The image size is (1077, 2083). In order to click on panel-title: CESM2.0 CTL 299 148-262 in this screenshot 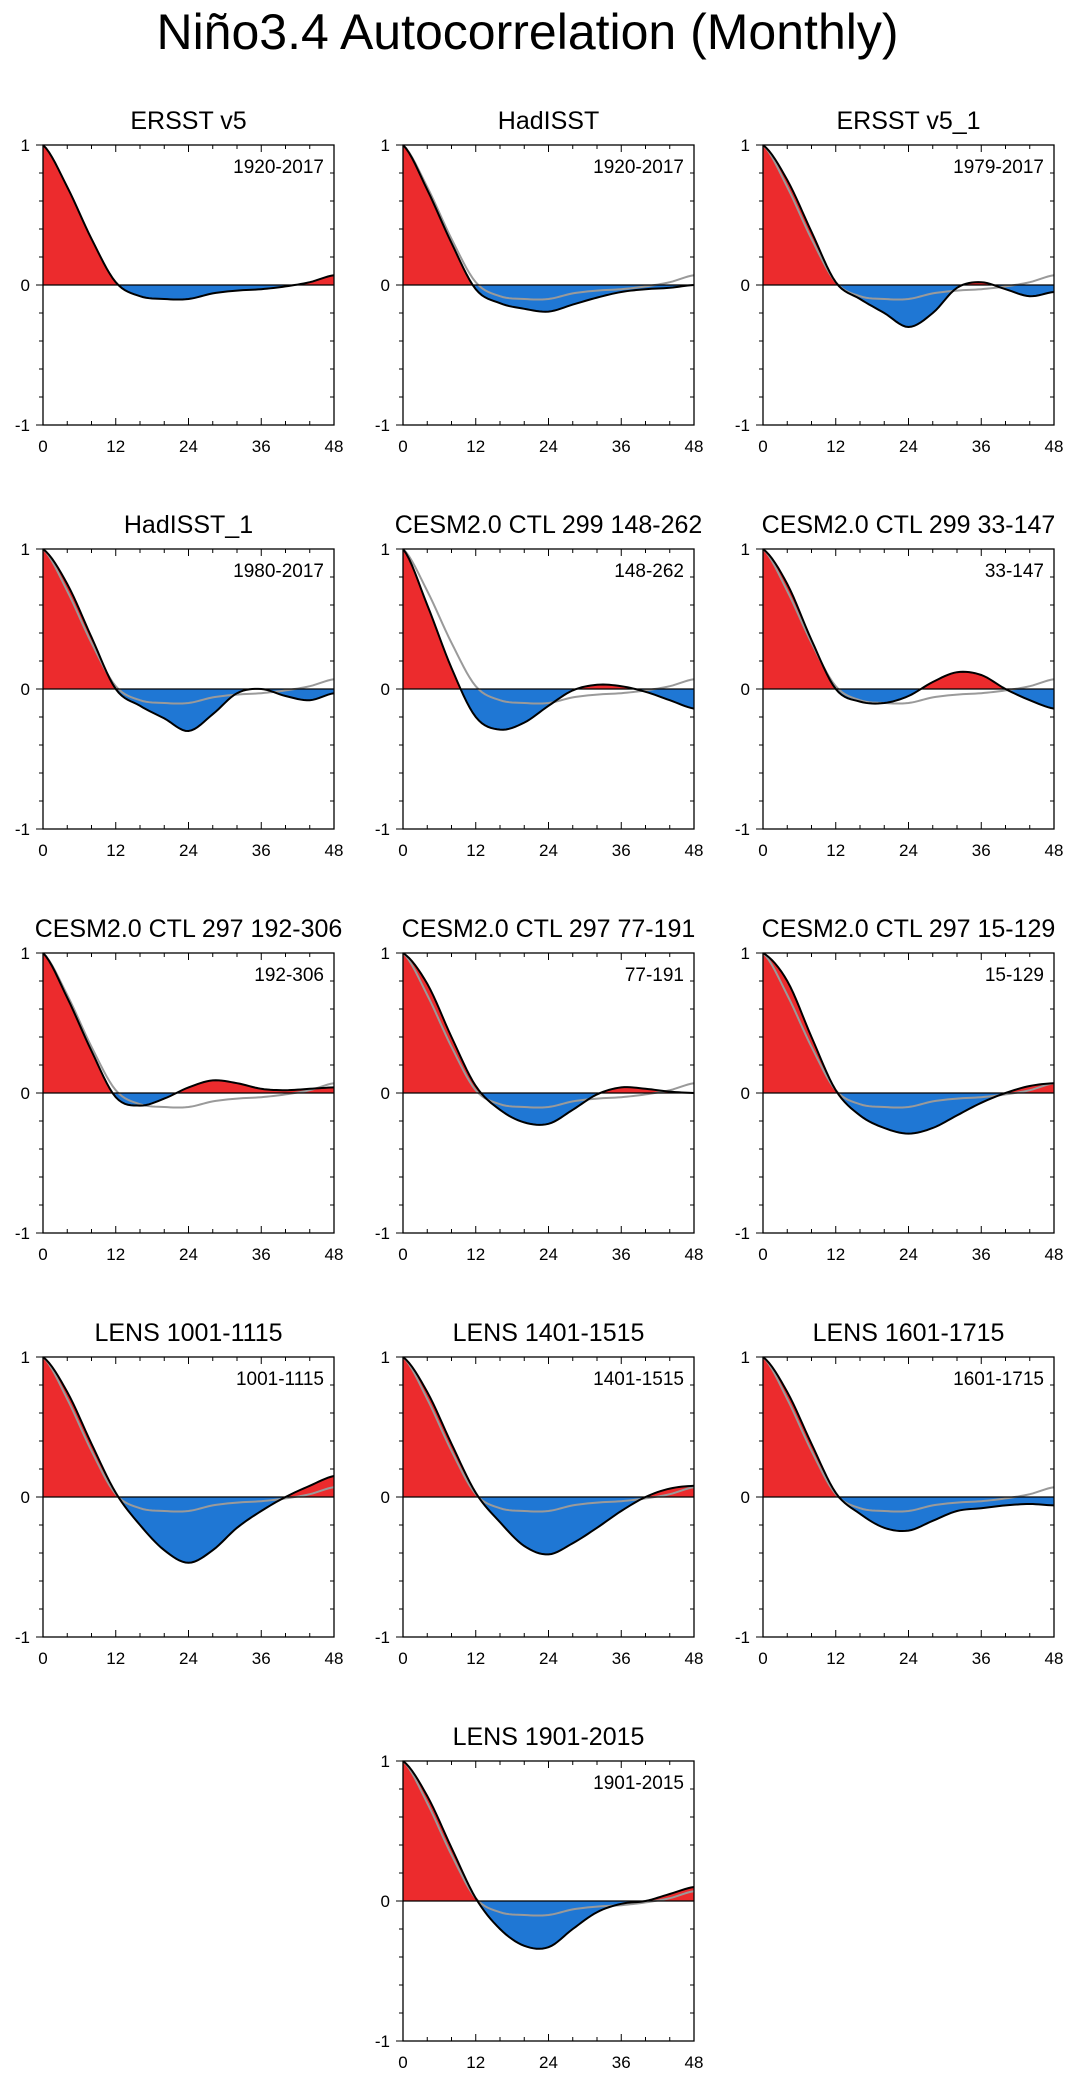, I will do `click(549, 525)`.